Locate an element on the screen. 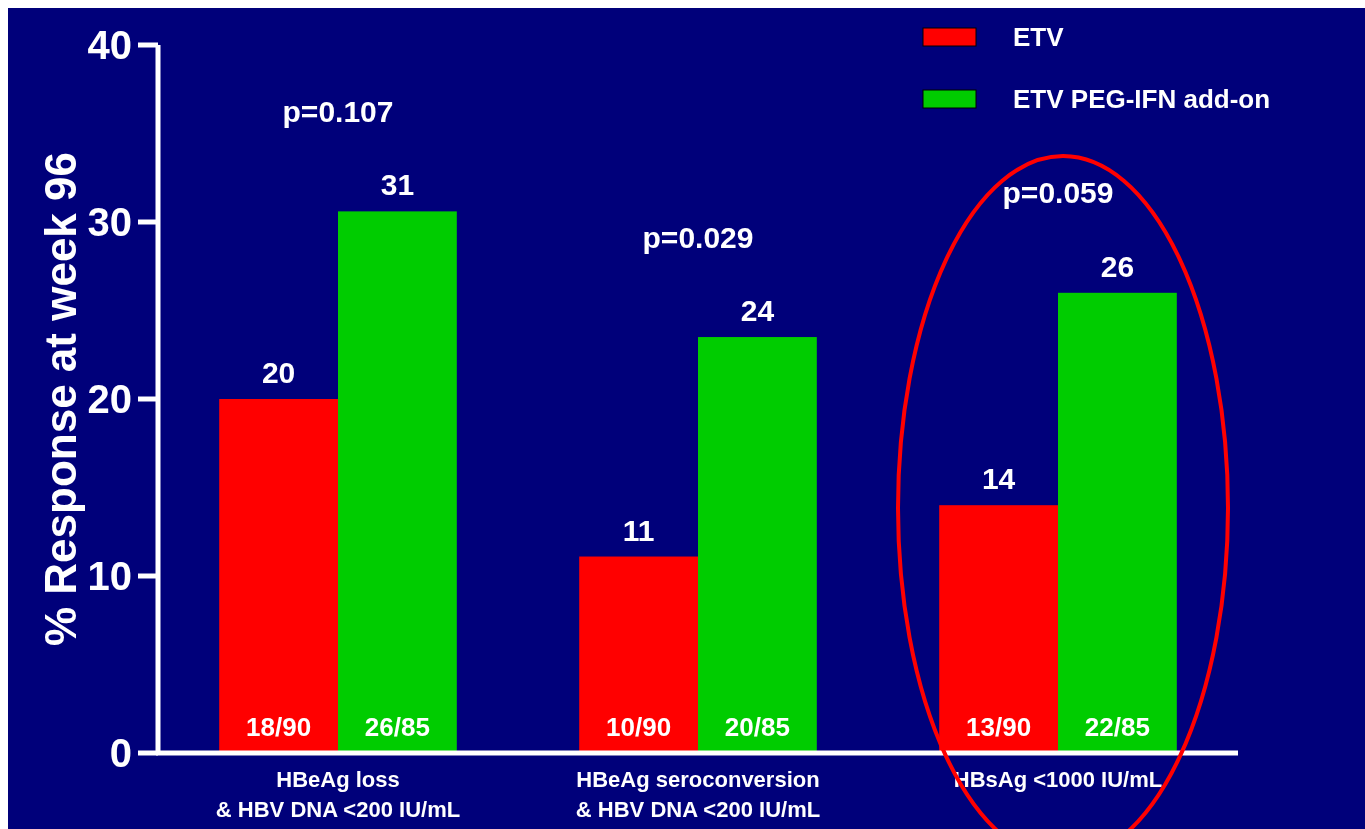 The image size is (1365, 829). annotation: p=0.107 is located at coordinates (338, 111).